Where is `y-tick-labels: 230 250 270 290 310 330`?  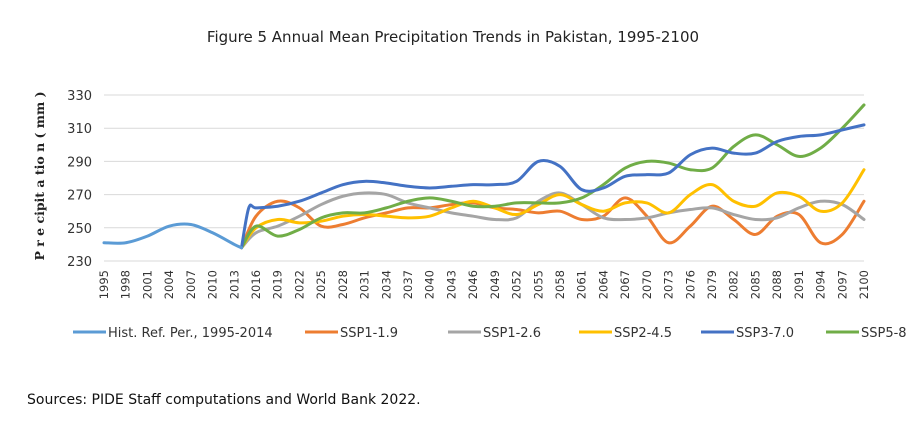
y-tick-labels: 230 250 270 290 310 330 is located at coordinates (79, 179).